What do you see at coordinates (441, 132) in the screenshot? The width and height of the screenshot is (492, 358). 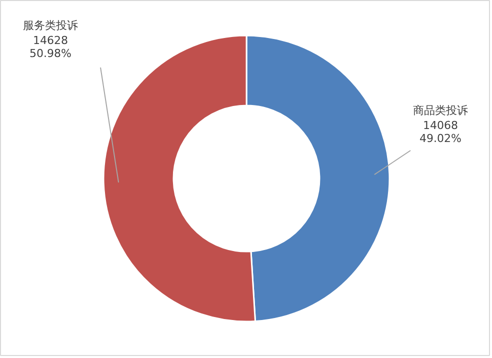 I see `data-label: 14068 49.02%` at bounding box center [441, 132].